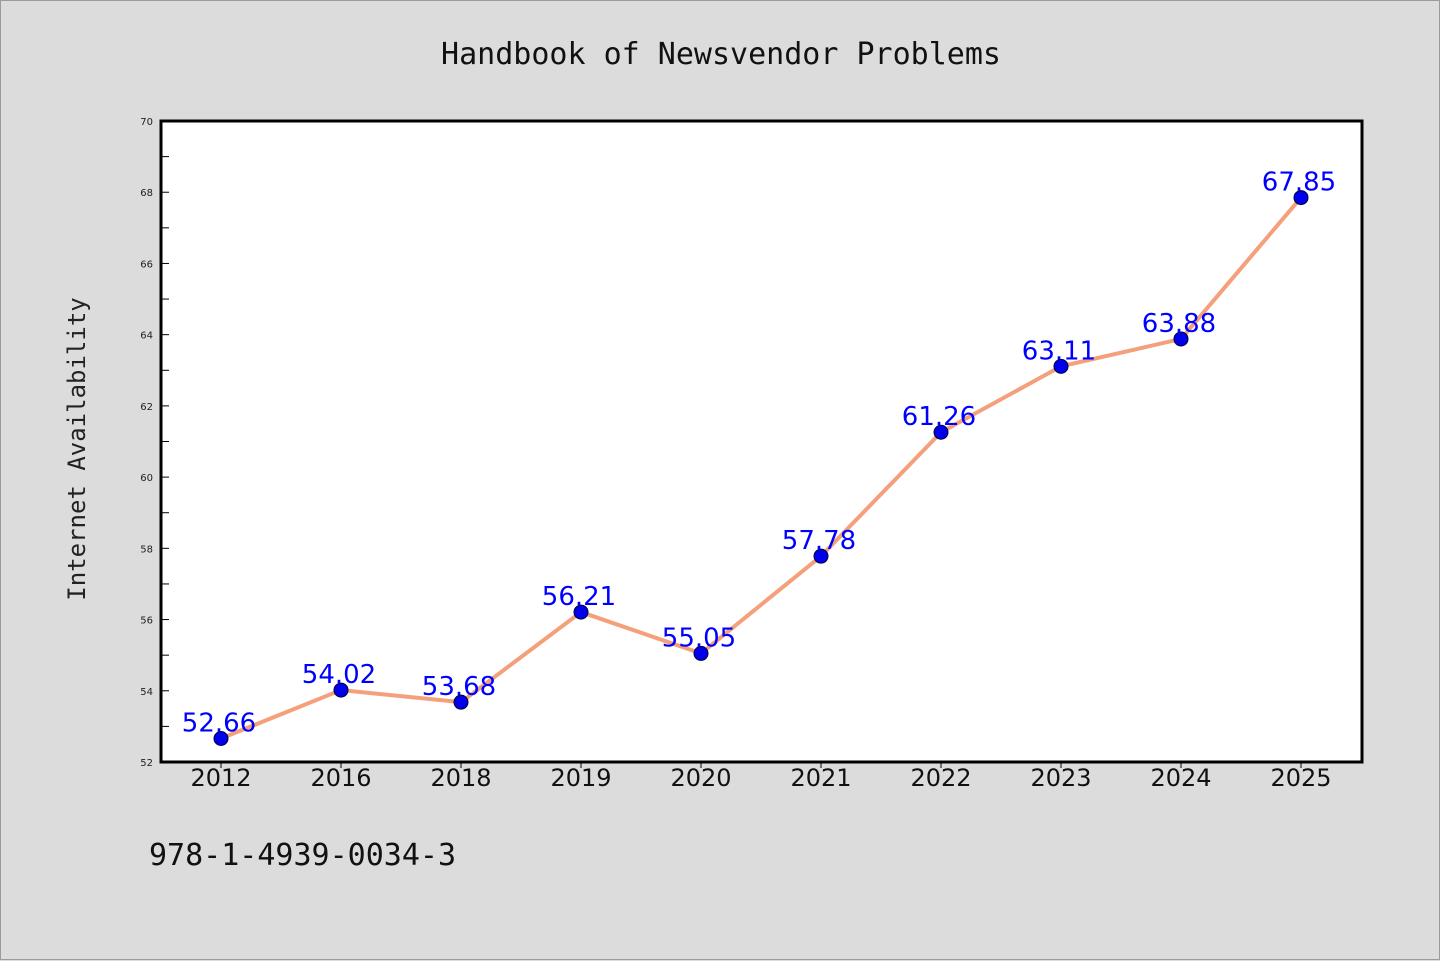  Describe the element at coordinates (1180, 778) in the screenshot. I see `x-tick-label: 2024` at that location.